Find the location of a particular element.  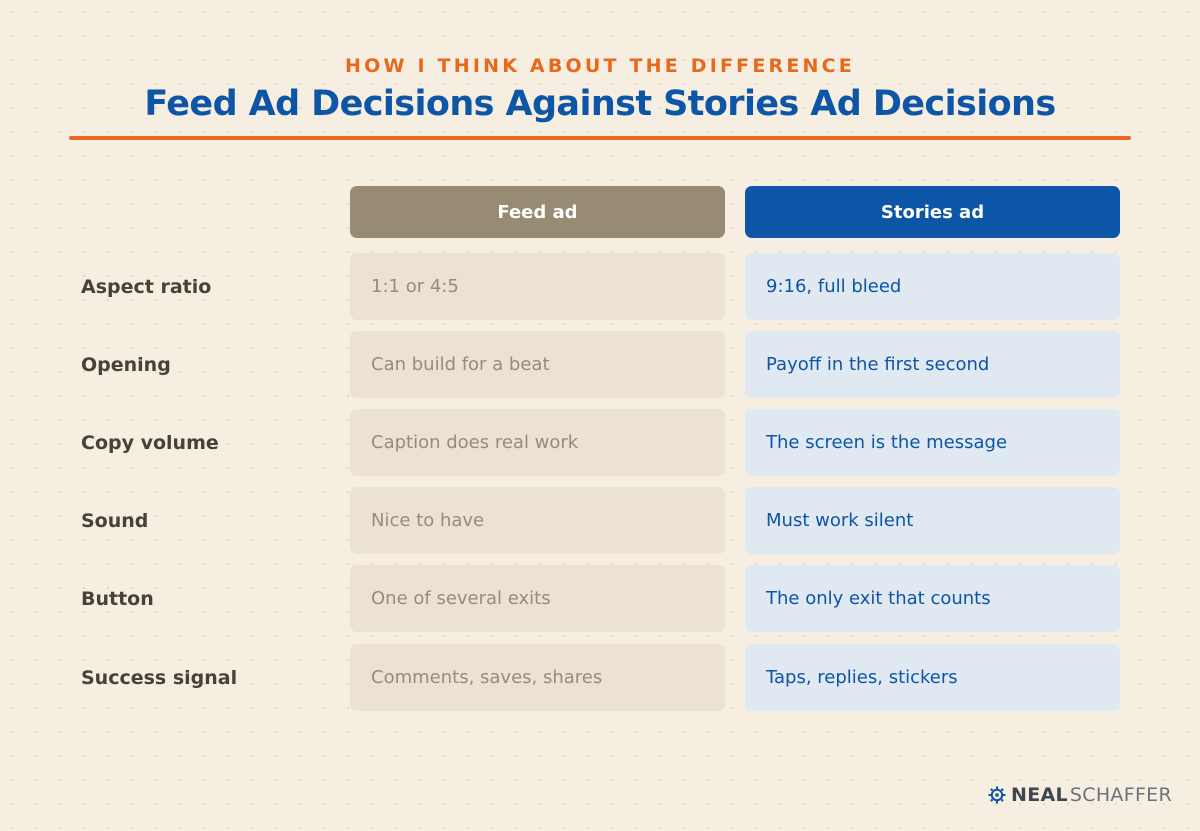

stories-cell: The only exit that counts is located at coordinates (932, 598).